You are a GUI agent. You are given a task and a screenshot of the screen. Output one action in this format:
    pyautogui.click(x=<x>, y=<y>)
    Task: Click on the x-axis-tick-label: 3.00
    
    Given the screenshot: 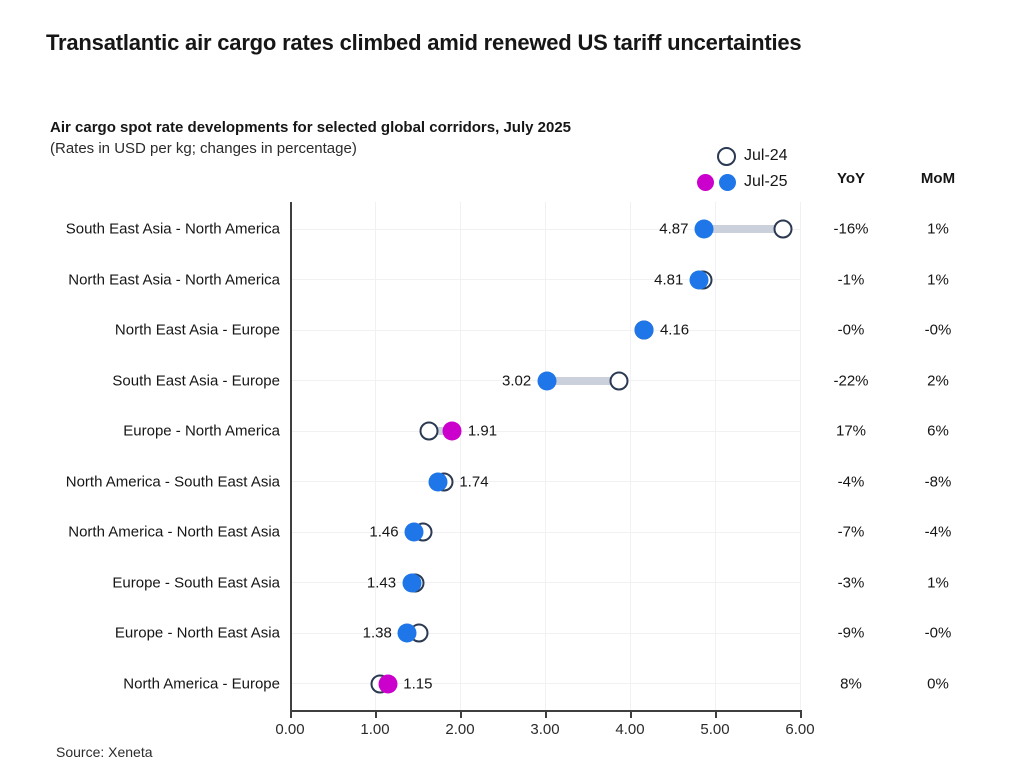 What is the action you would take?
    pyautogui.click(x=545, y=729)
    